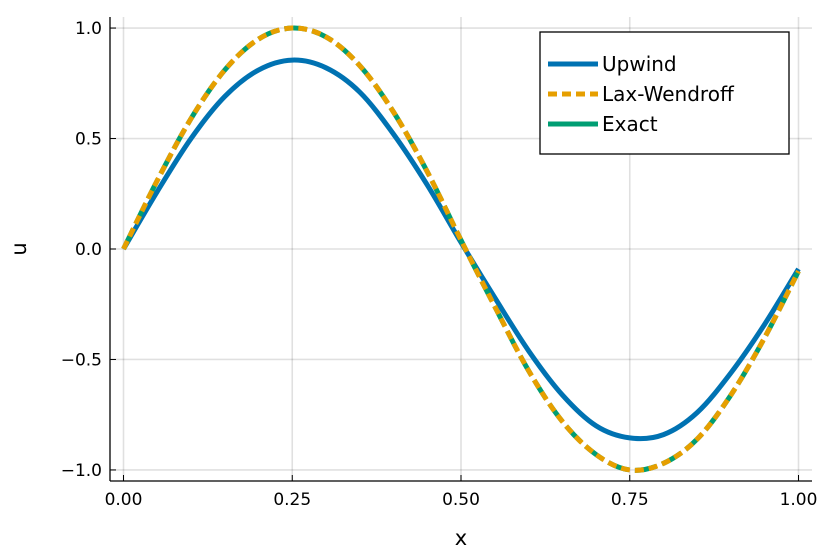  Describe the element at coordinates (630, 500) in the screenshot. I see `x-tick-label-3: 0.75` at that location.